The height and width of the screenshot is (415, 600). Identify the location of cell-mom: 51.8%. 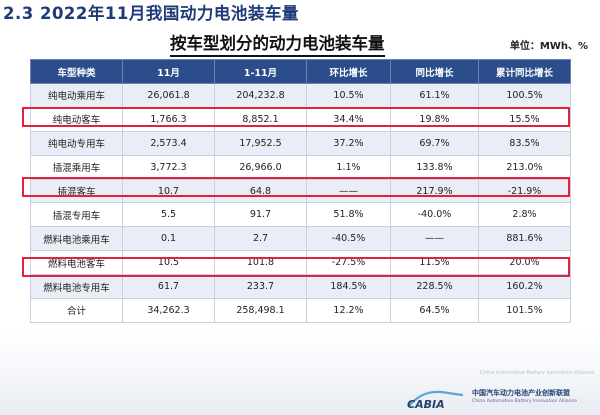
(348, 215).